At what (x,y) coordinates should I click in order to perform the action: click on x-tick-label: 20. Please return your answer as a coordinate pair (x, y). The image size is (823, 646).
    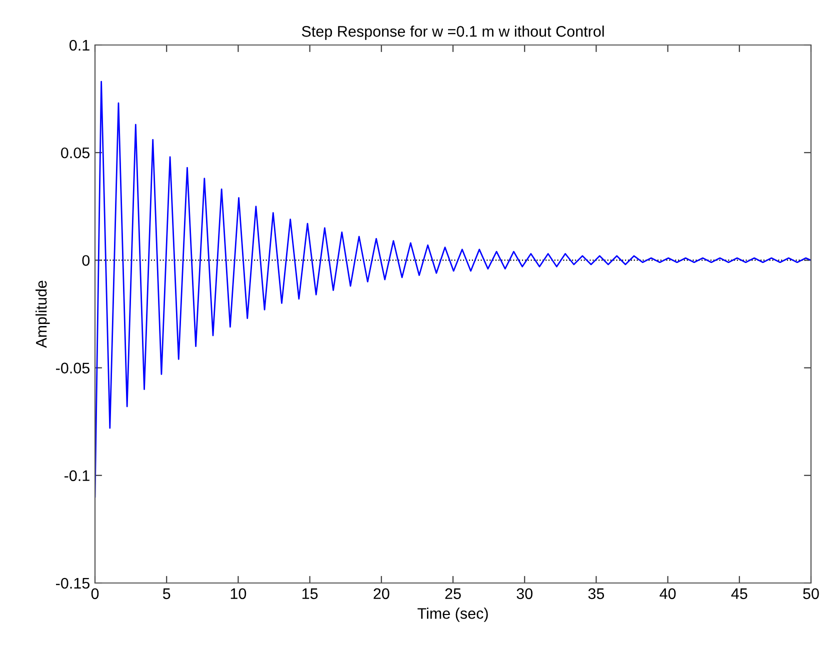
    Looking at the image, I should click on (382, 594).